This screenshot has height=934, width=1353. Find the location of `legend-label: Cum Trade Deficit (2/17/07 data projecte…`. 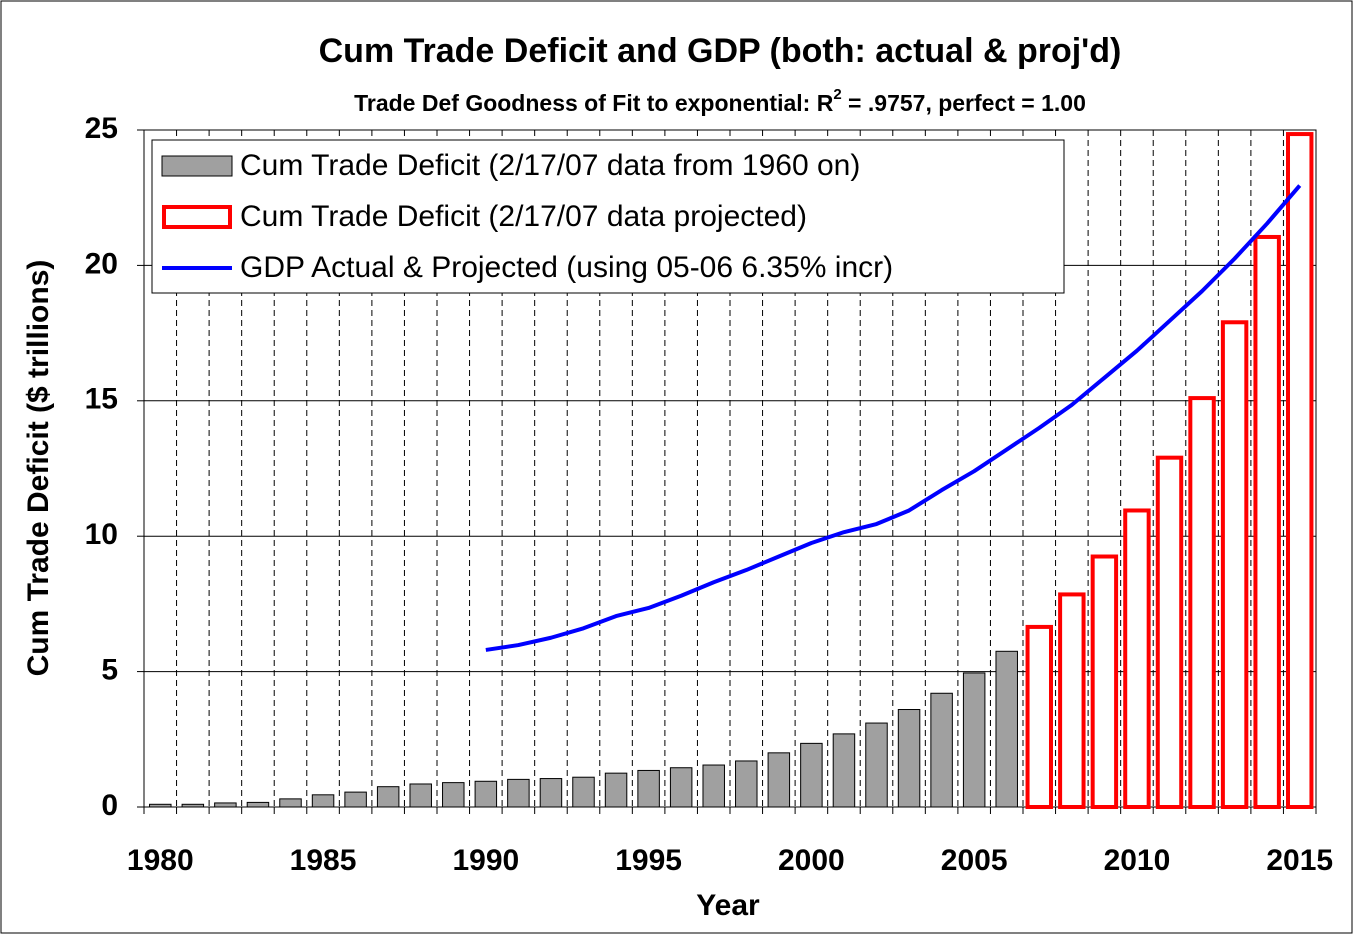

legend-label: Cum Trade Deficit (2/17/07 data projecte… is located at coordinates (523, 216).